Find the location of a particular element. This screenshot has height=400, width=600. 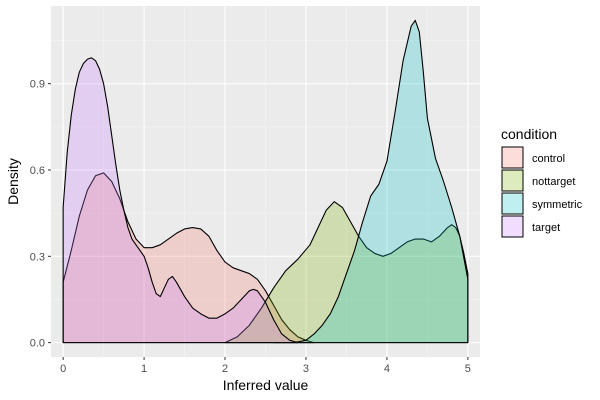

legend-label-target: target is located at coordinates (546, 228).